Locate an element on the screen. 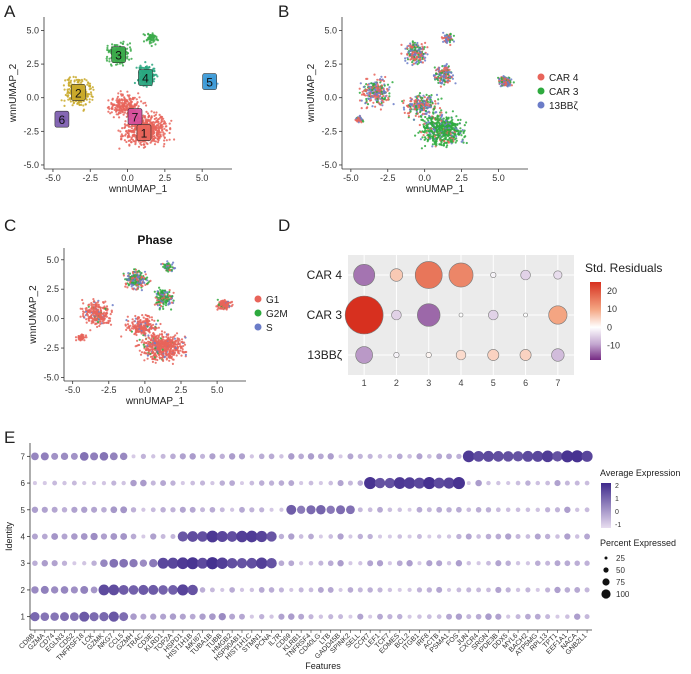 The width and height of the screenshot is (691, 674). y-tick-label: -2.5 is located at coordinates (31, 131).